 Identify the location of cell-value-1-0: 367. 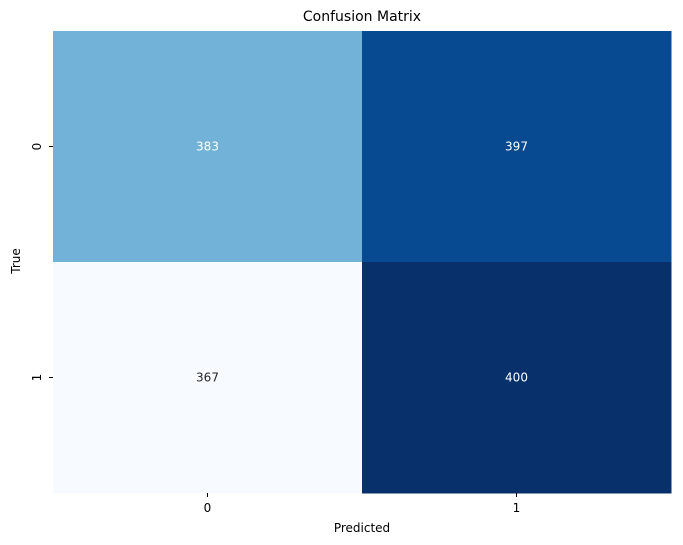
(207, 378).